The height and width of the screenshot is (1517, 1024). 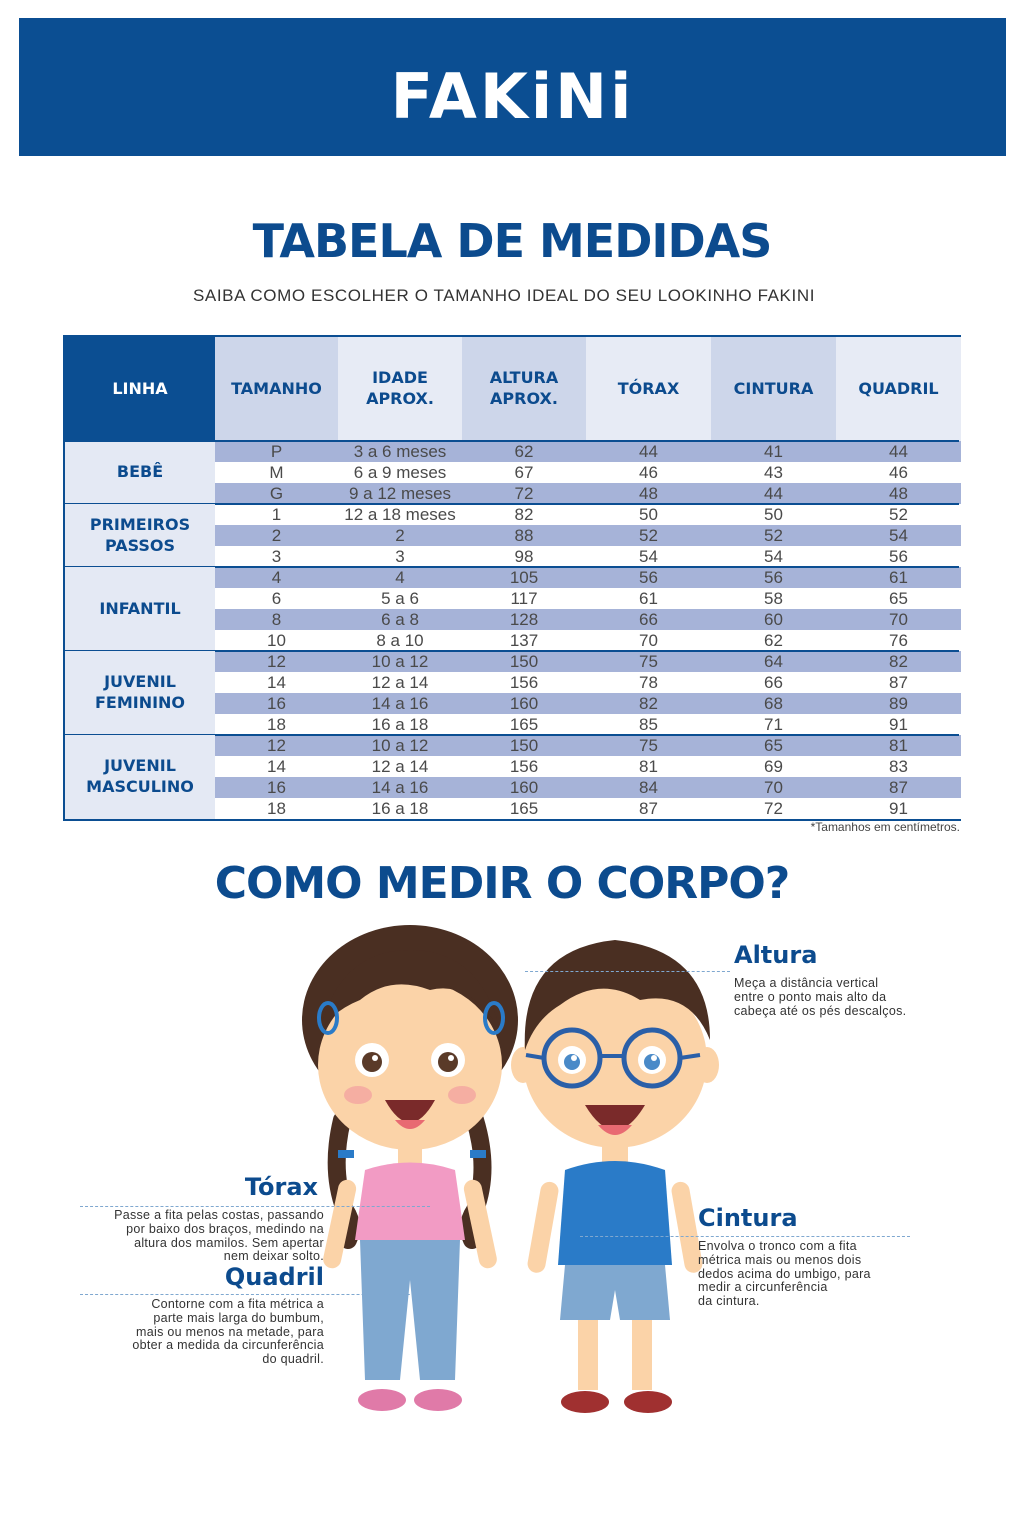 I want to click on table-row: 14 12 a 14 156 78 66 87, so click(x=588, y=682).